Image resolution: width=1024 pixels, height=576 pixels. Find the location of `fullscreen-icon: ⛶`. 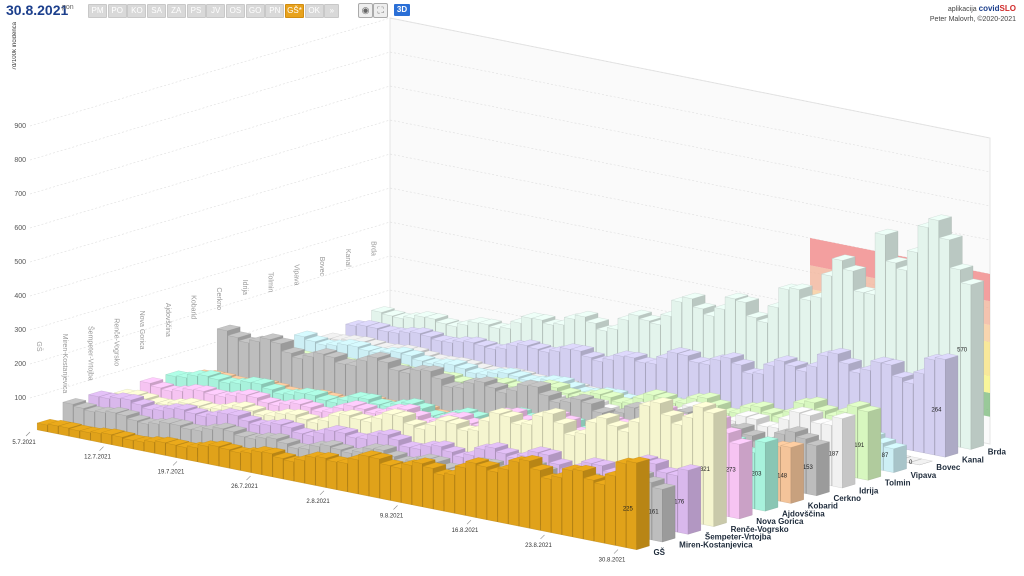

fullscreen-icon: ⛶ is located at coordinates (380, 10).